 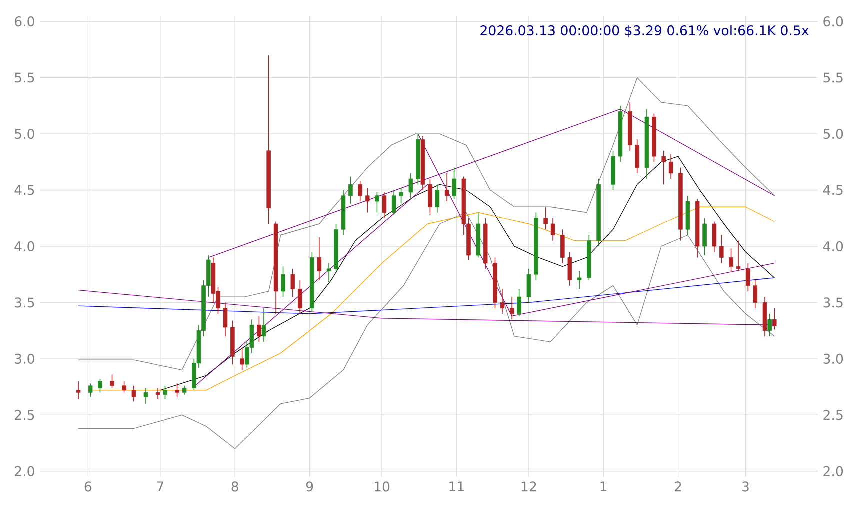 What do you see at coordinates (24, 134) in the screenshot?
I see `y-tick-label: 5.0` at bounding box center [24, 134].